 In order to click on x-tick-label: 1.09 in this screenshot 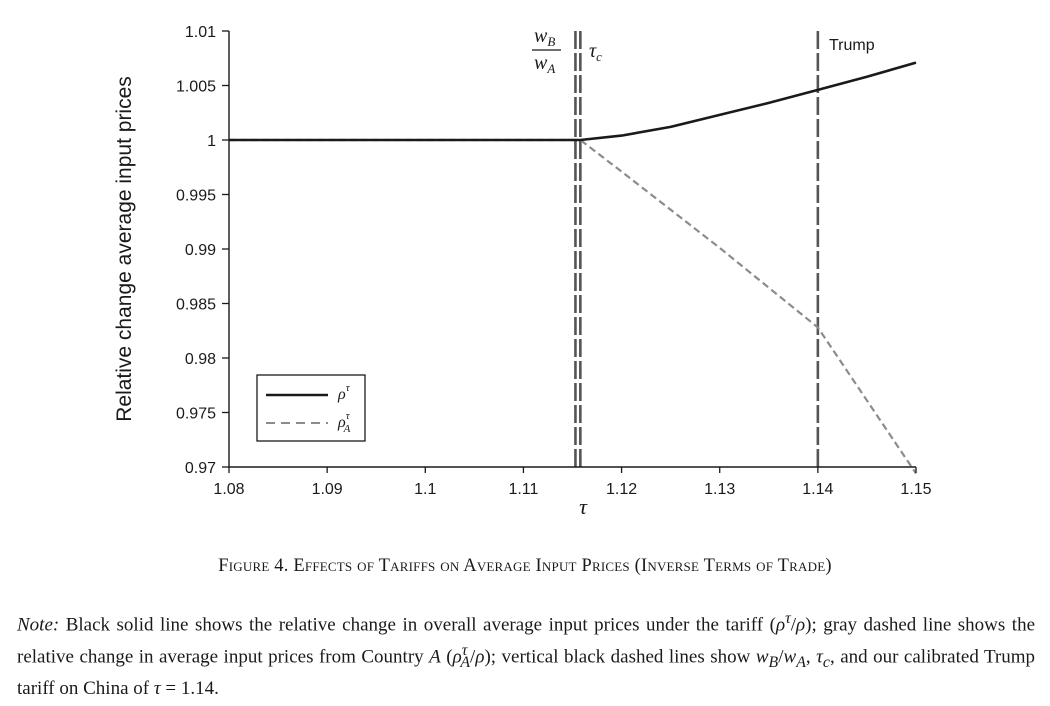, I will do `click(327, 489)`.